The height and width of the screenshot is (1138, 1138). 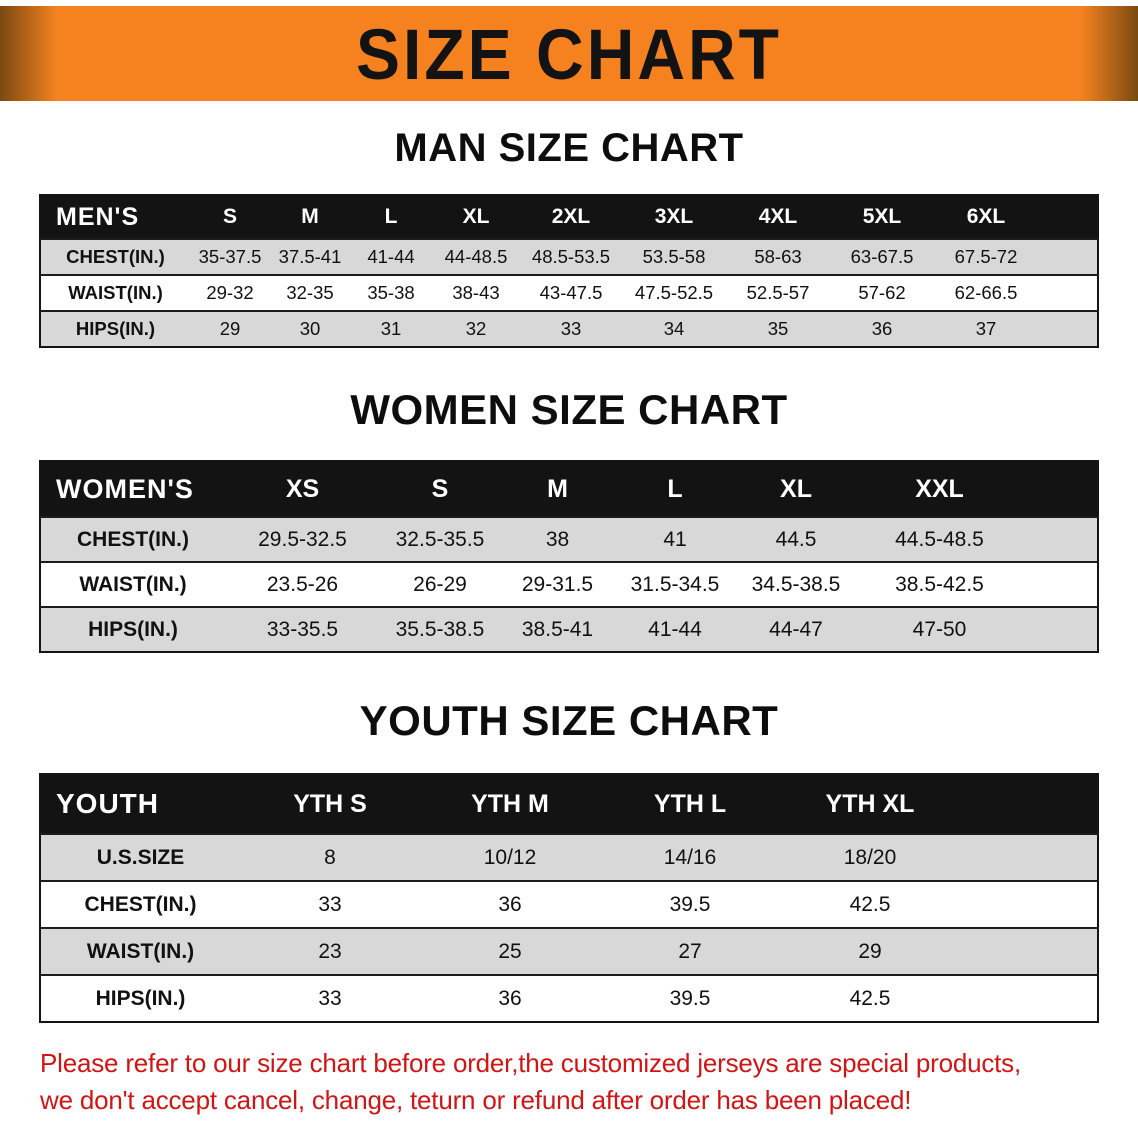 I want to click on value-cell: 23.5-26, so click(x=302, y=584).